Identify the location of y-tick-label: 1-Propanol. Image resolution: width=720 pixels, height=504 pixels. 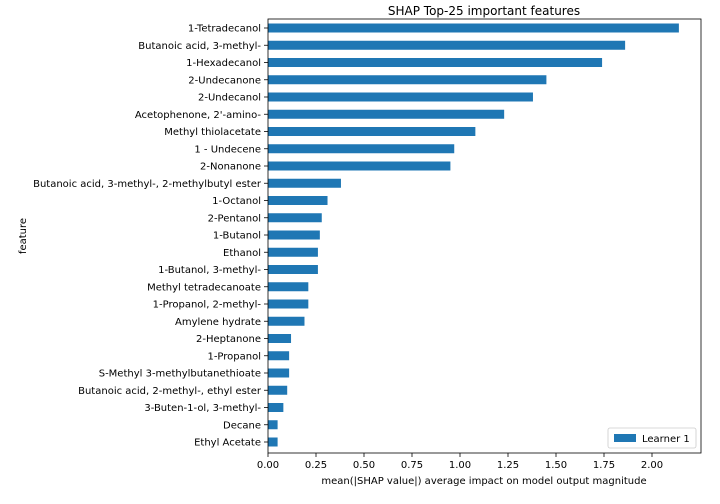
(234, 356).